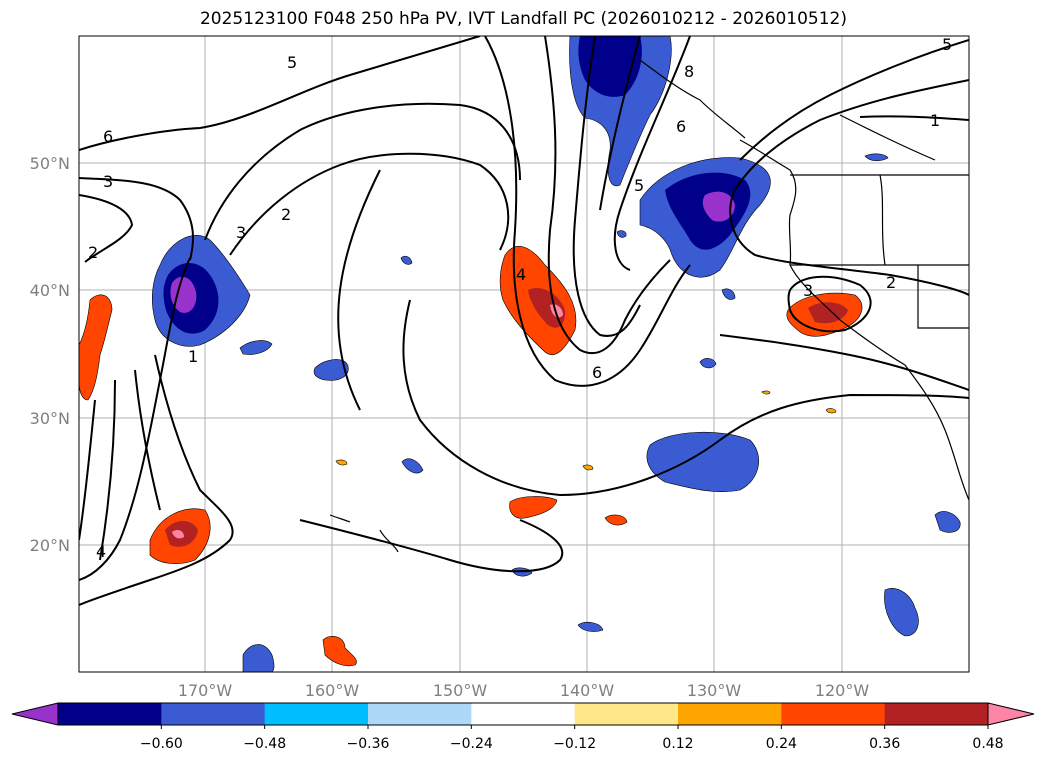  I want to click on colorbar-tick-label: −0.24, so click(471, 744).